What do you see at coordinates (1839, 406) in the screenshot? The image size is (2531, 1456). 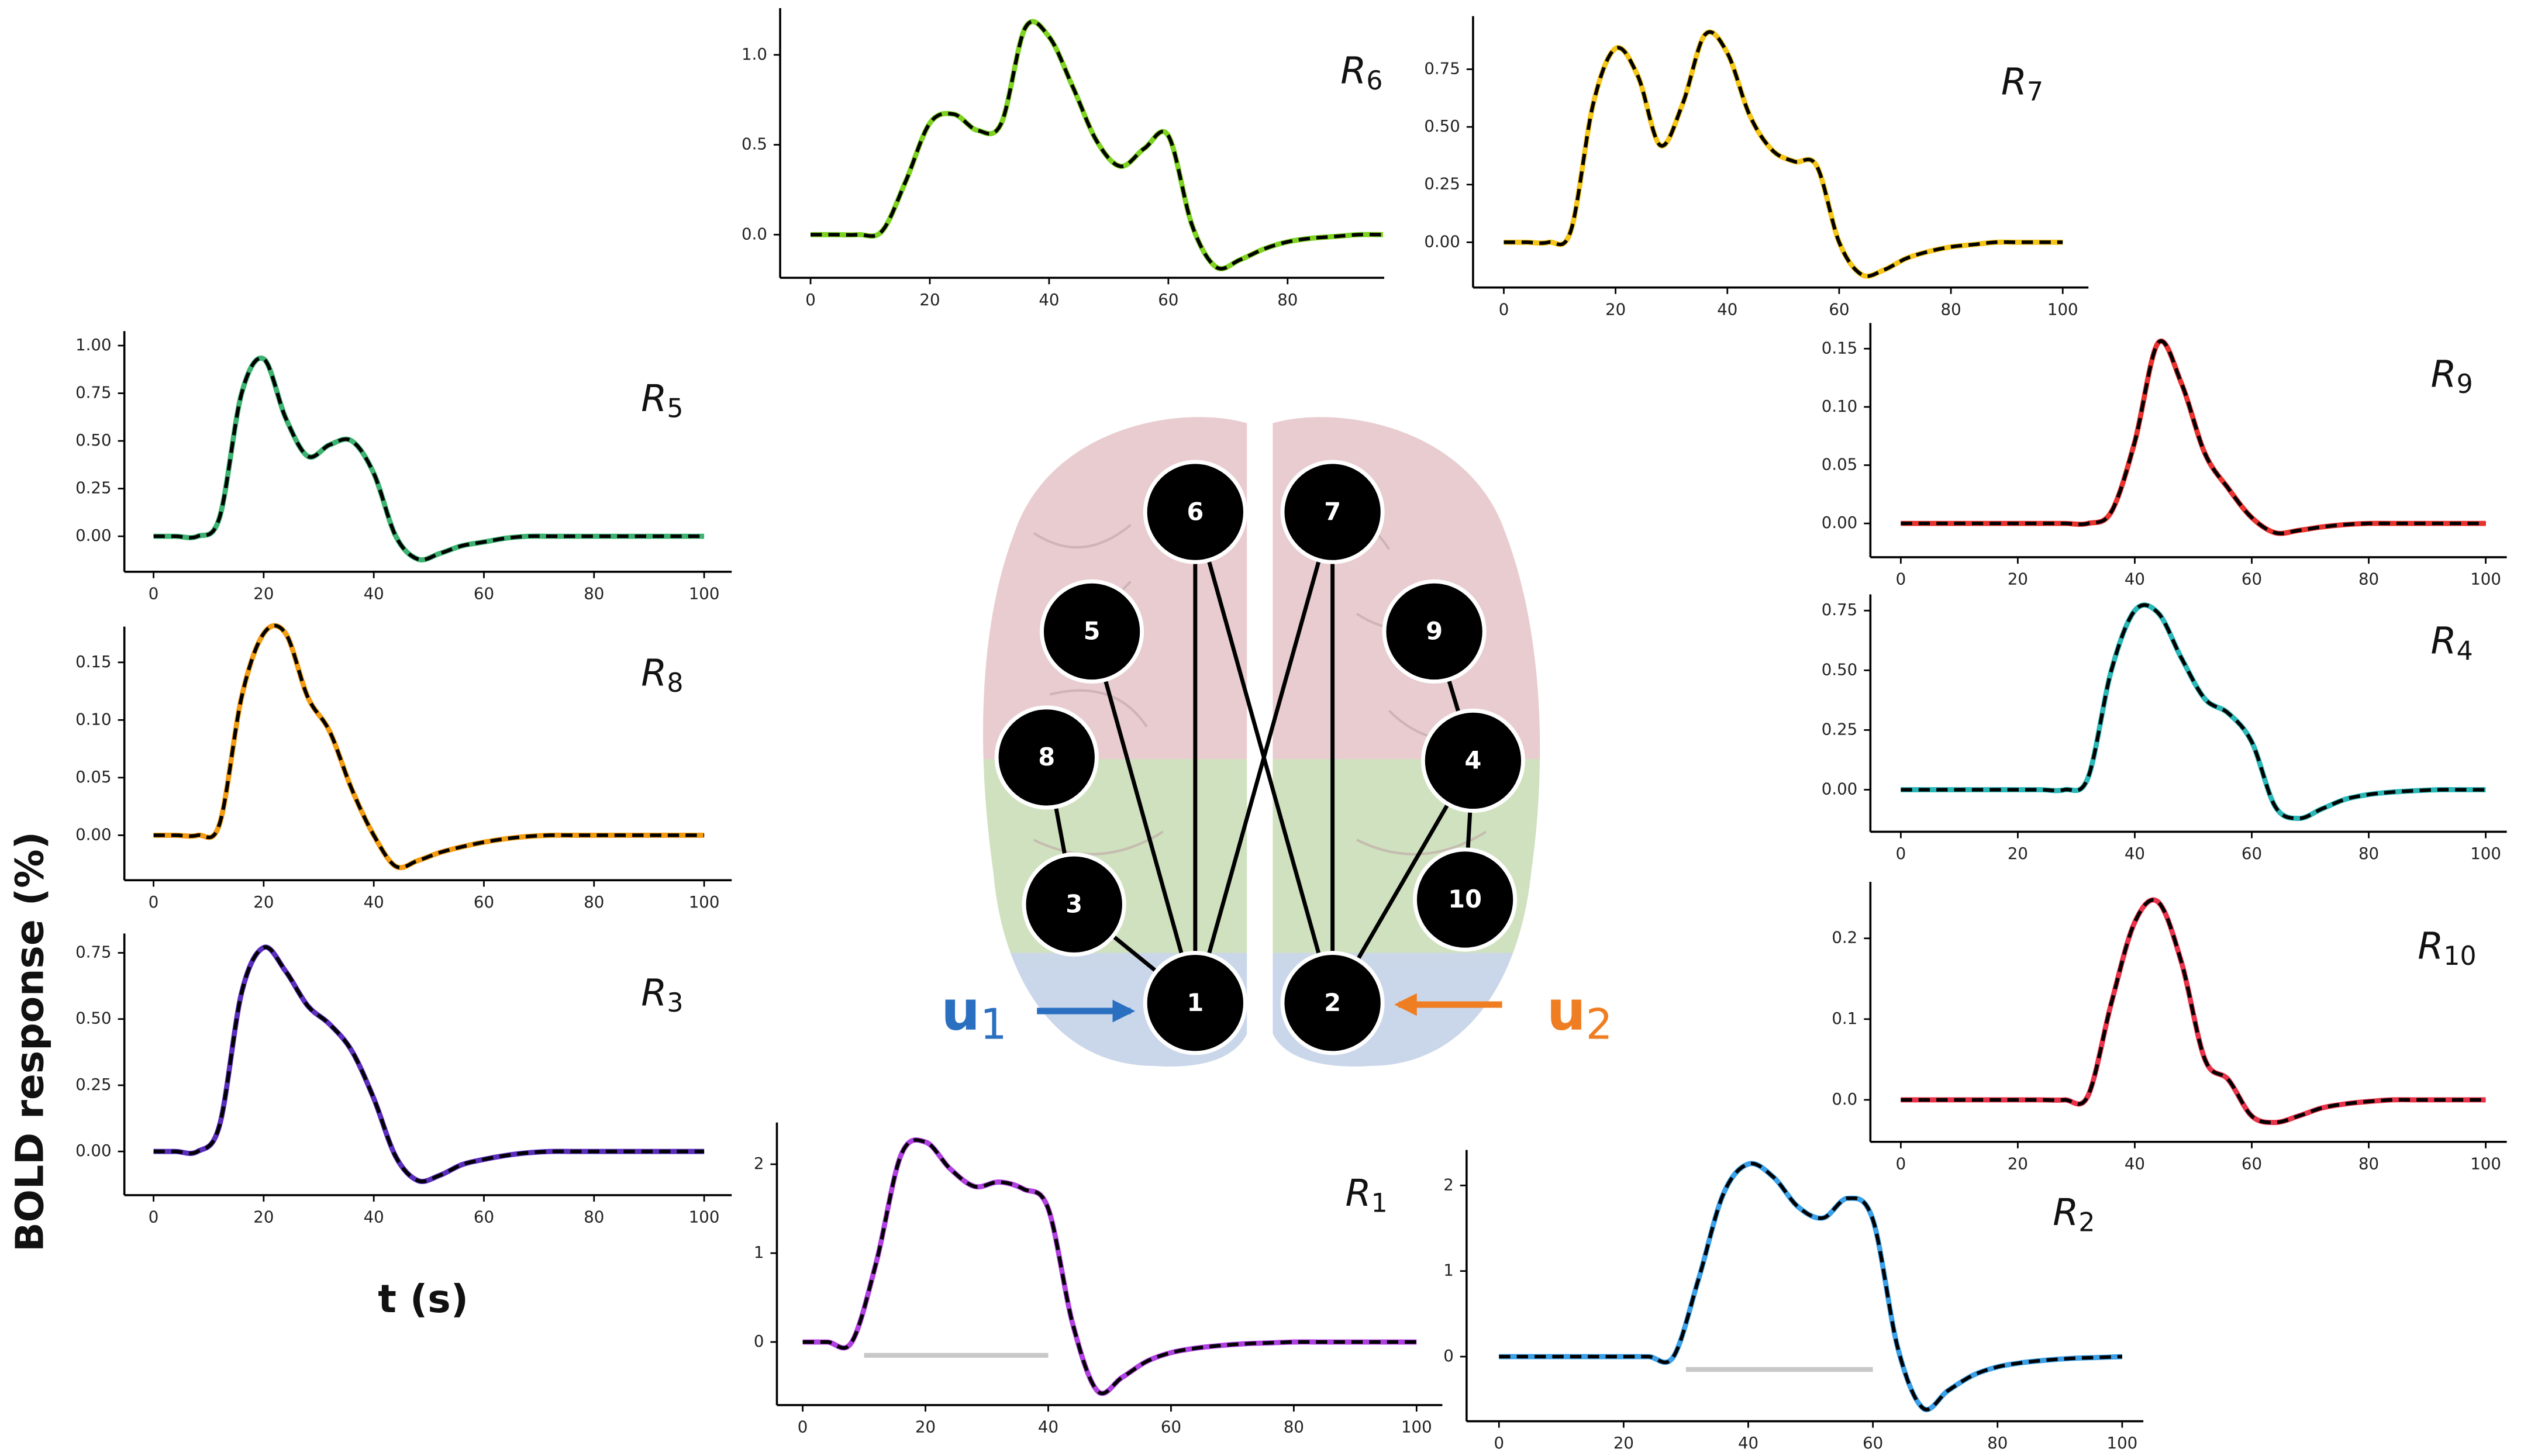 I see `y-tick-label: 0.10` at bounding box center [1839, 406].